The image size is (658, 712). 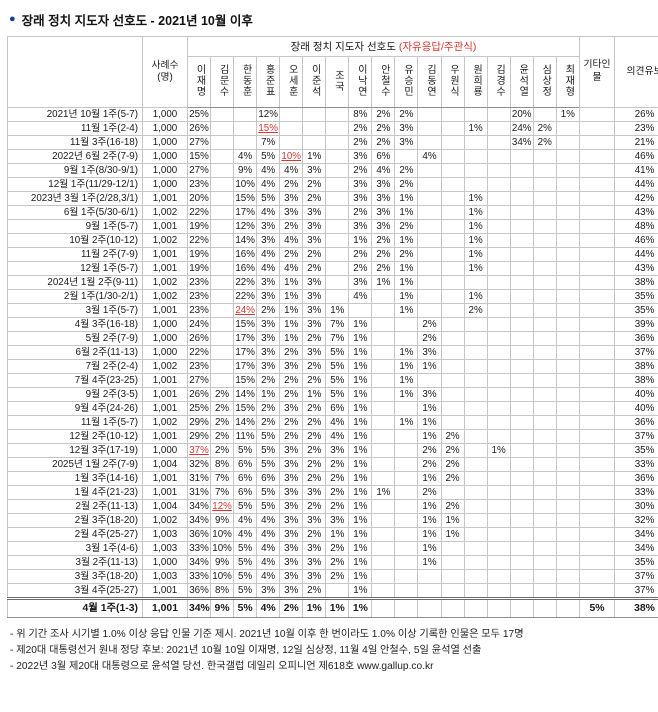 What do you see at coordinates (636, 562) in the screenshot?
I see `pct-cell: 35%` at bounding box center [636, 562].